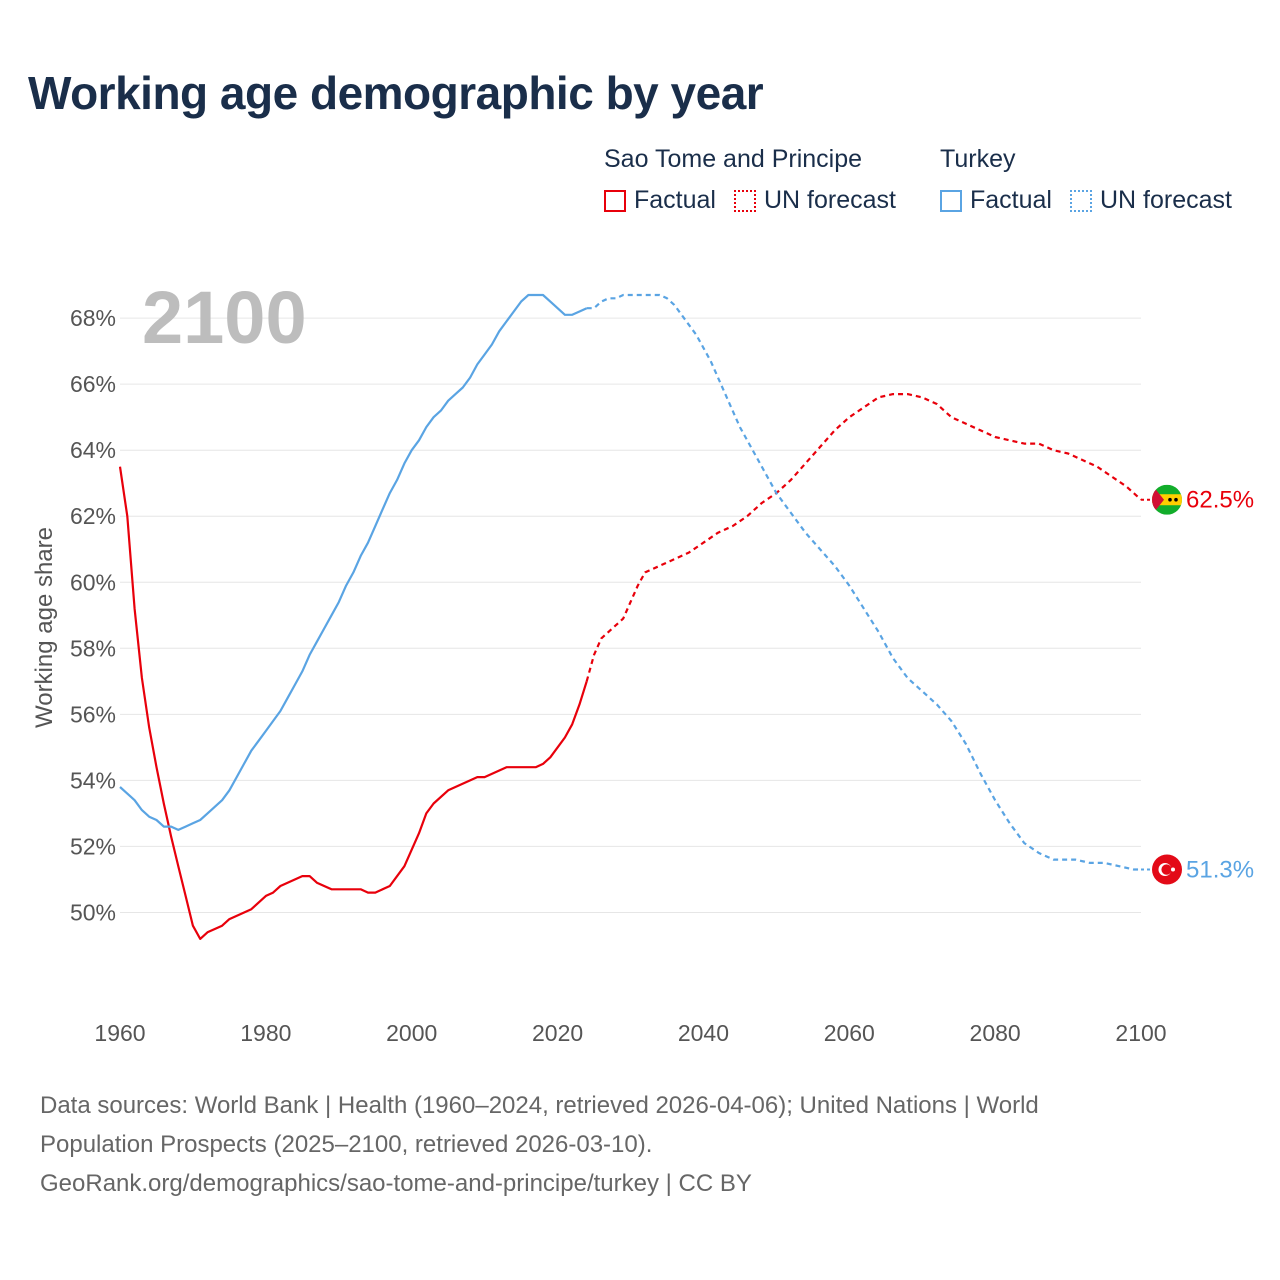 The image size is (1280, 1280). I want to click on series-line-factual, so click(353, 703).